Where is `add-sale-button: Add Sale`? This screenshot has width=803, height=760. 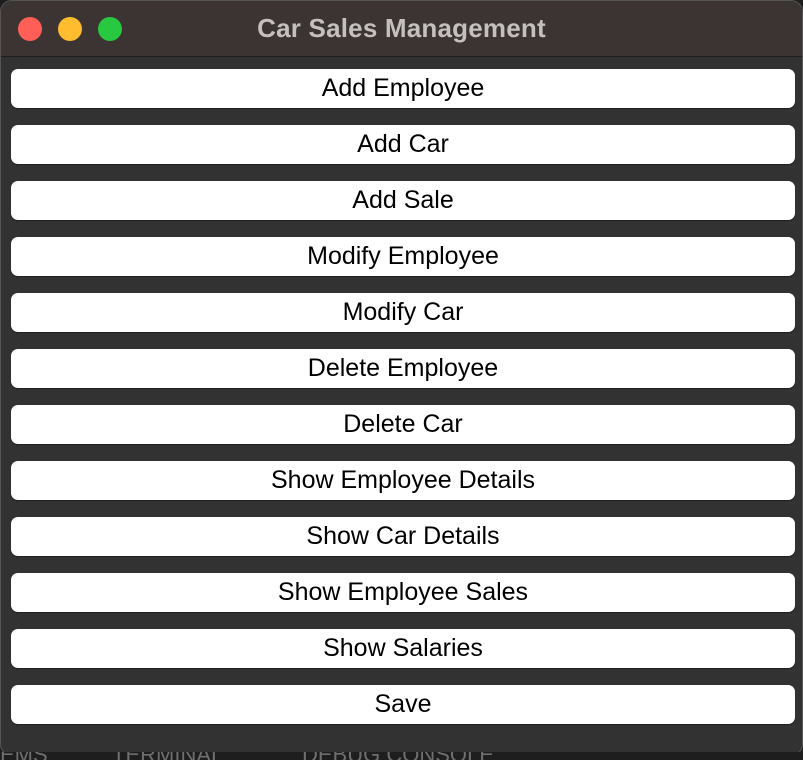 add-sale-button: Add Sale is located at coordinates (403, 200).